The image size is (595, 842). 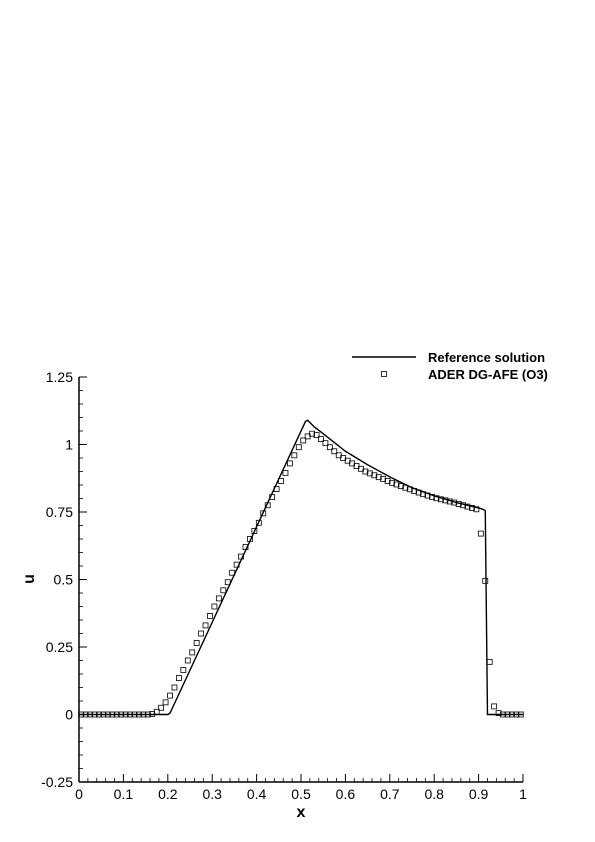 What do you see at coordinates (384, 374) in the screenshot?
I see `legend-marker-swatch` at bounding box center [384, 374].